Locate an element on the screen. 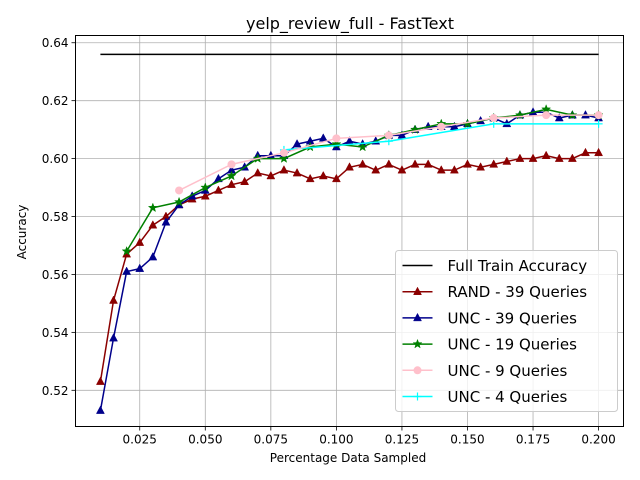 The width and height of the screenshot is (640, 480). y-tick-label: 0.60 is located at coordinates (55, 159).